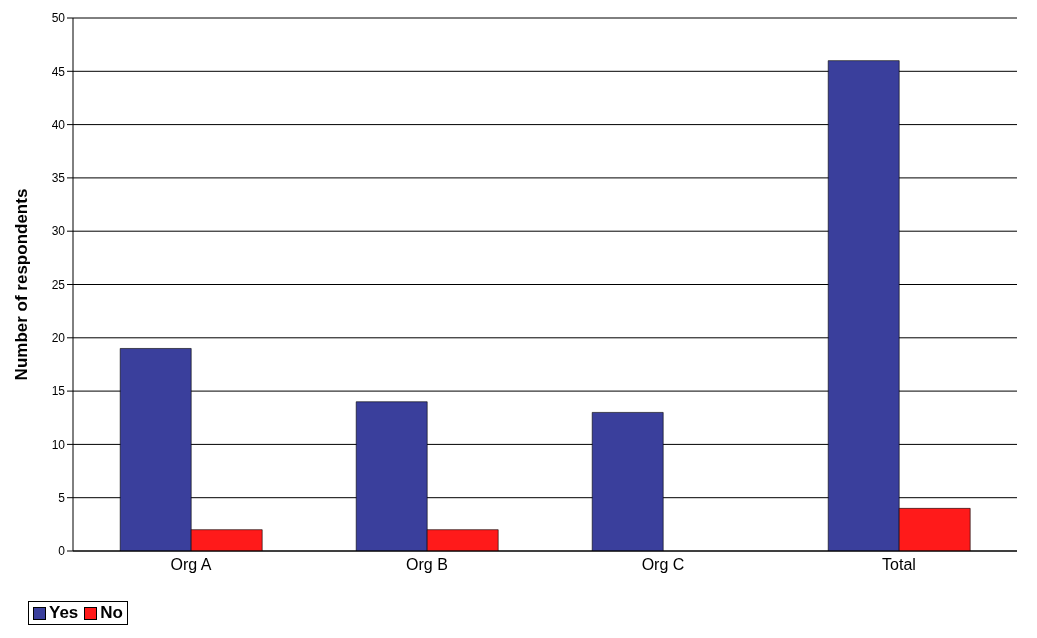  What do you see at coordinates (22, 284) in the screenshot?
I see `y-axis-title: Number of respondents` at bounding box center [22, 284].